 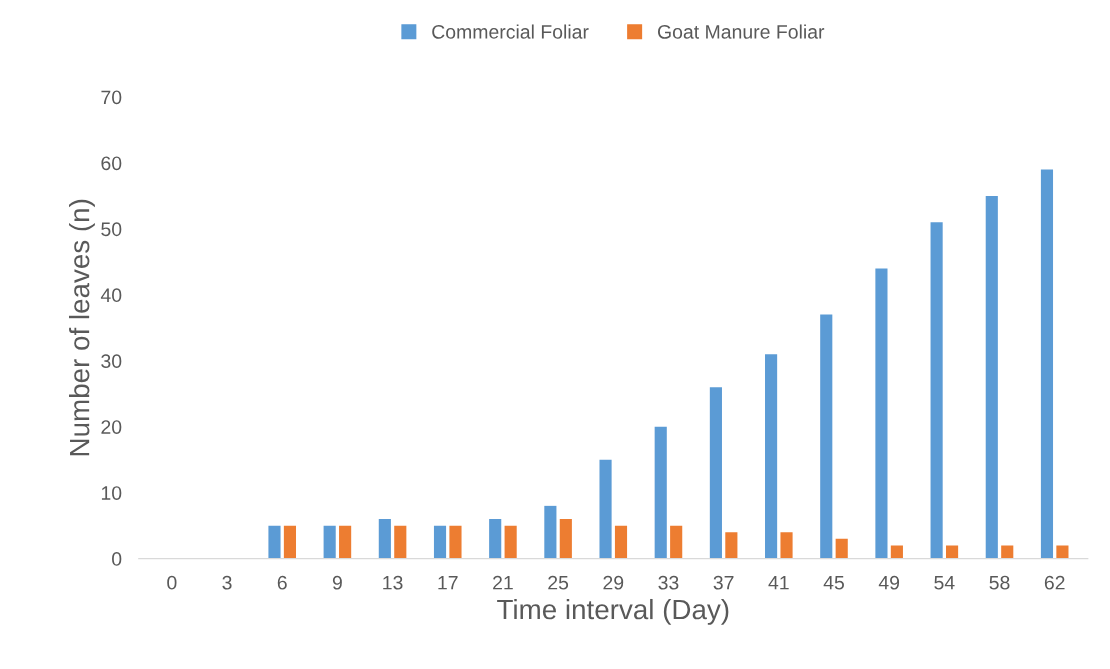 I want to click on x-tick-label: 45, so click(x=833, y=583).